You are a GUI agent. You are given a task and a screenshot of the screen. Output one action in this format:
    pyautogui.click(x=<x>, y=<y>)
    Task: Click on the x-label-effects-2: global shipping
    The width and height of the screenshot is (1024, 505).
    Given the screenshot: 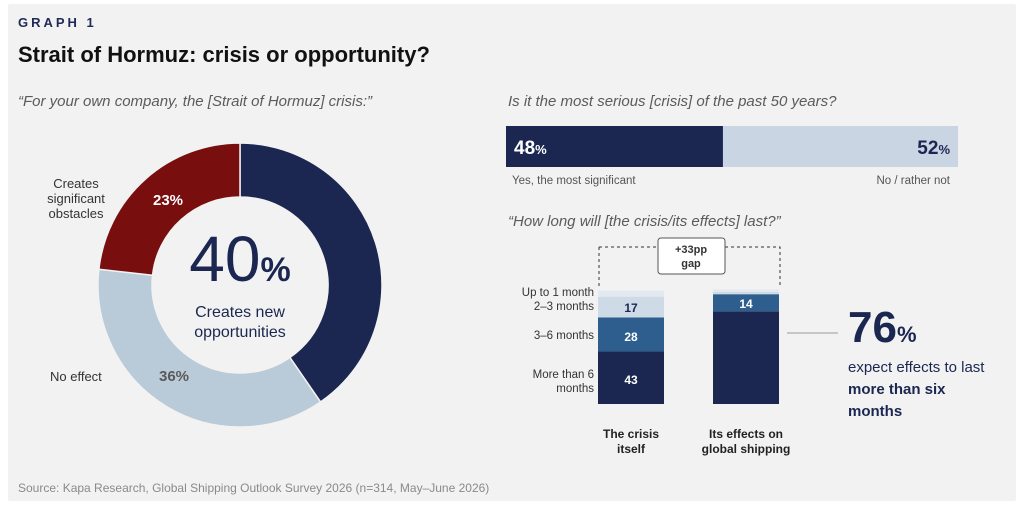 What is the action you would take?
    pyautogui.click(x=746, y=449)
    